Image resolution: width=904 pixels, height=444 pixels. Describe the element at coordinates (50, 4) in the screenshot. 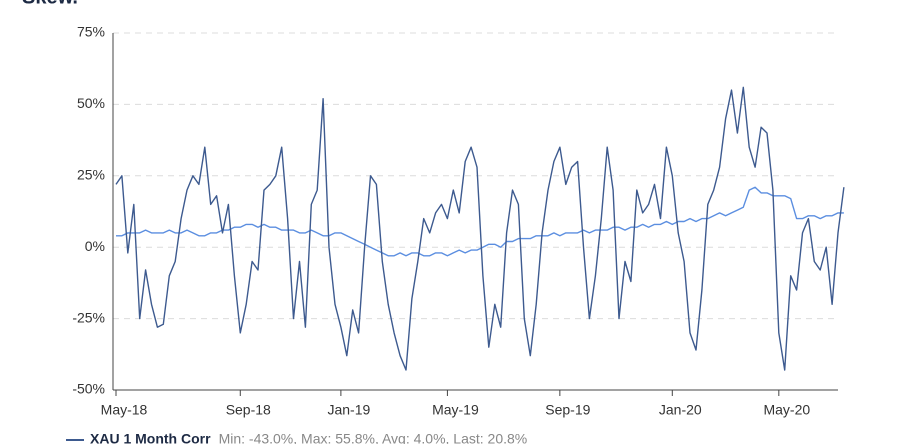

I see `logo: Skew.` at that location.